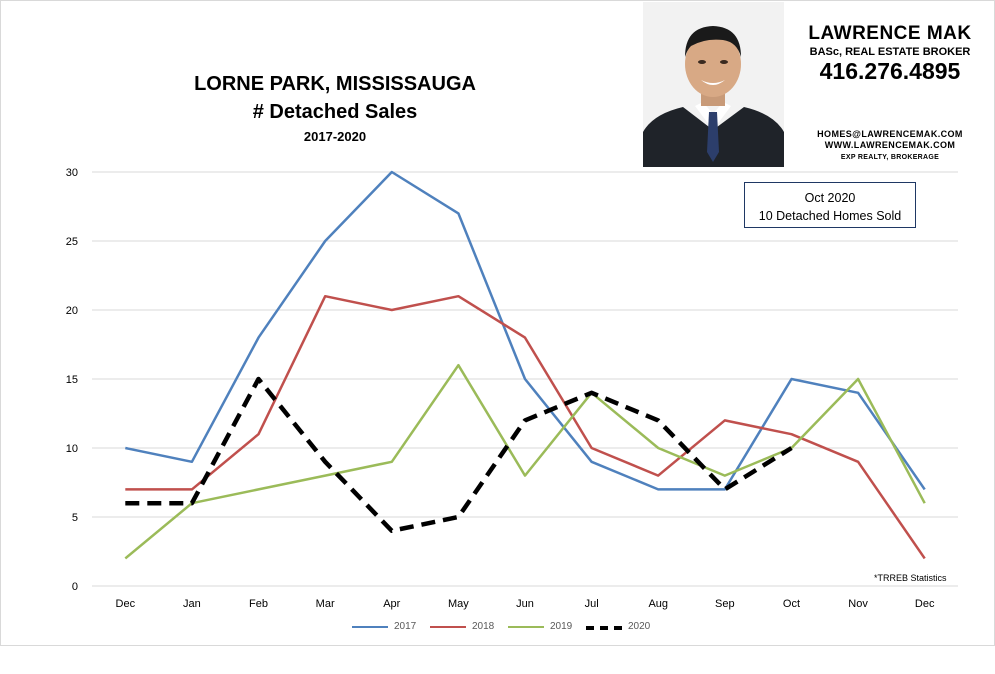 The width and height of the screenshot is (995, 674). Describe the element at coordinates (72, 311) in the screenshot. I see `y-tick-label: 20` at that location.